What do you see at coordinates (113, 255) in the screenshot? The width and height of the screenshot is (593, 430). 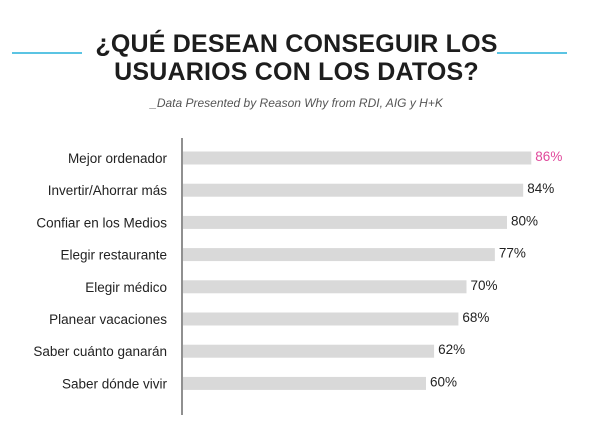 I see `category-label-3: Elegir restaurante` at bounding box center [113, 255].